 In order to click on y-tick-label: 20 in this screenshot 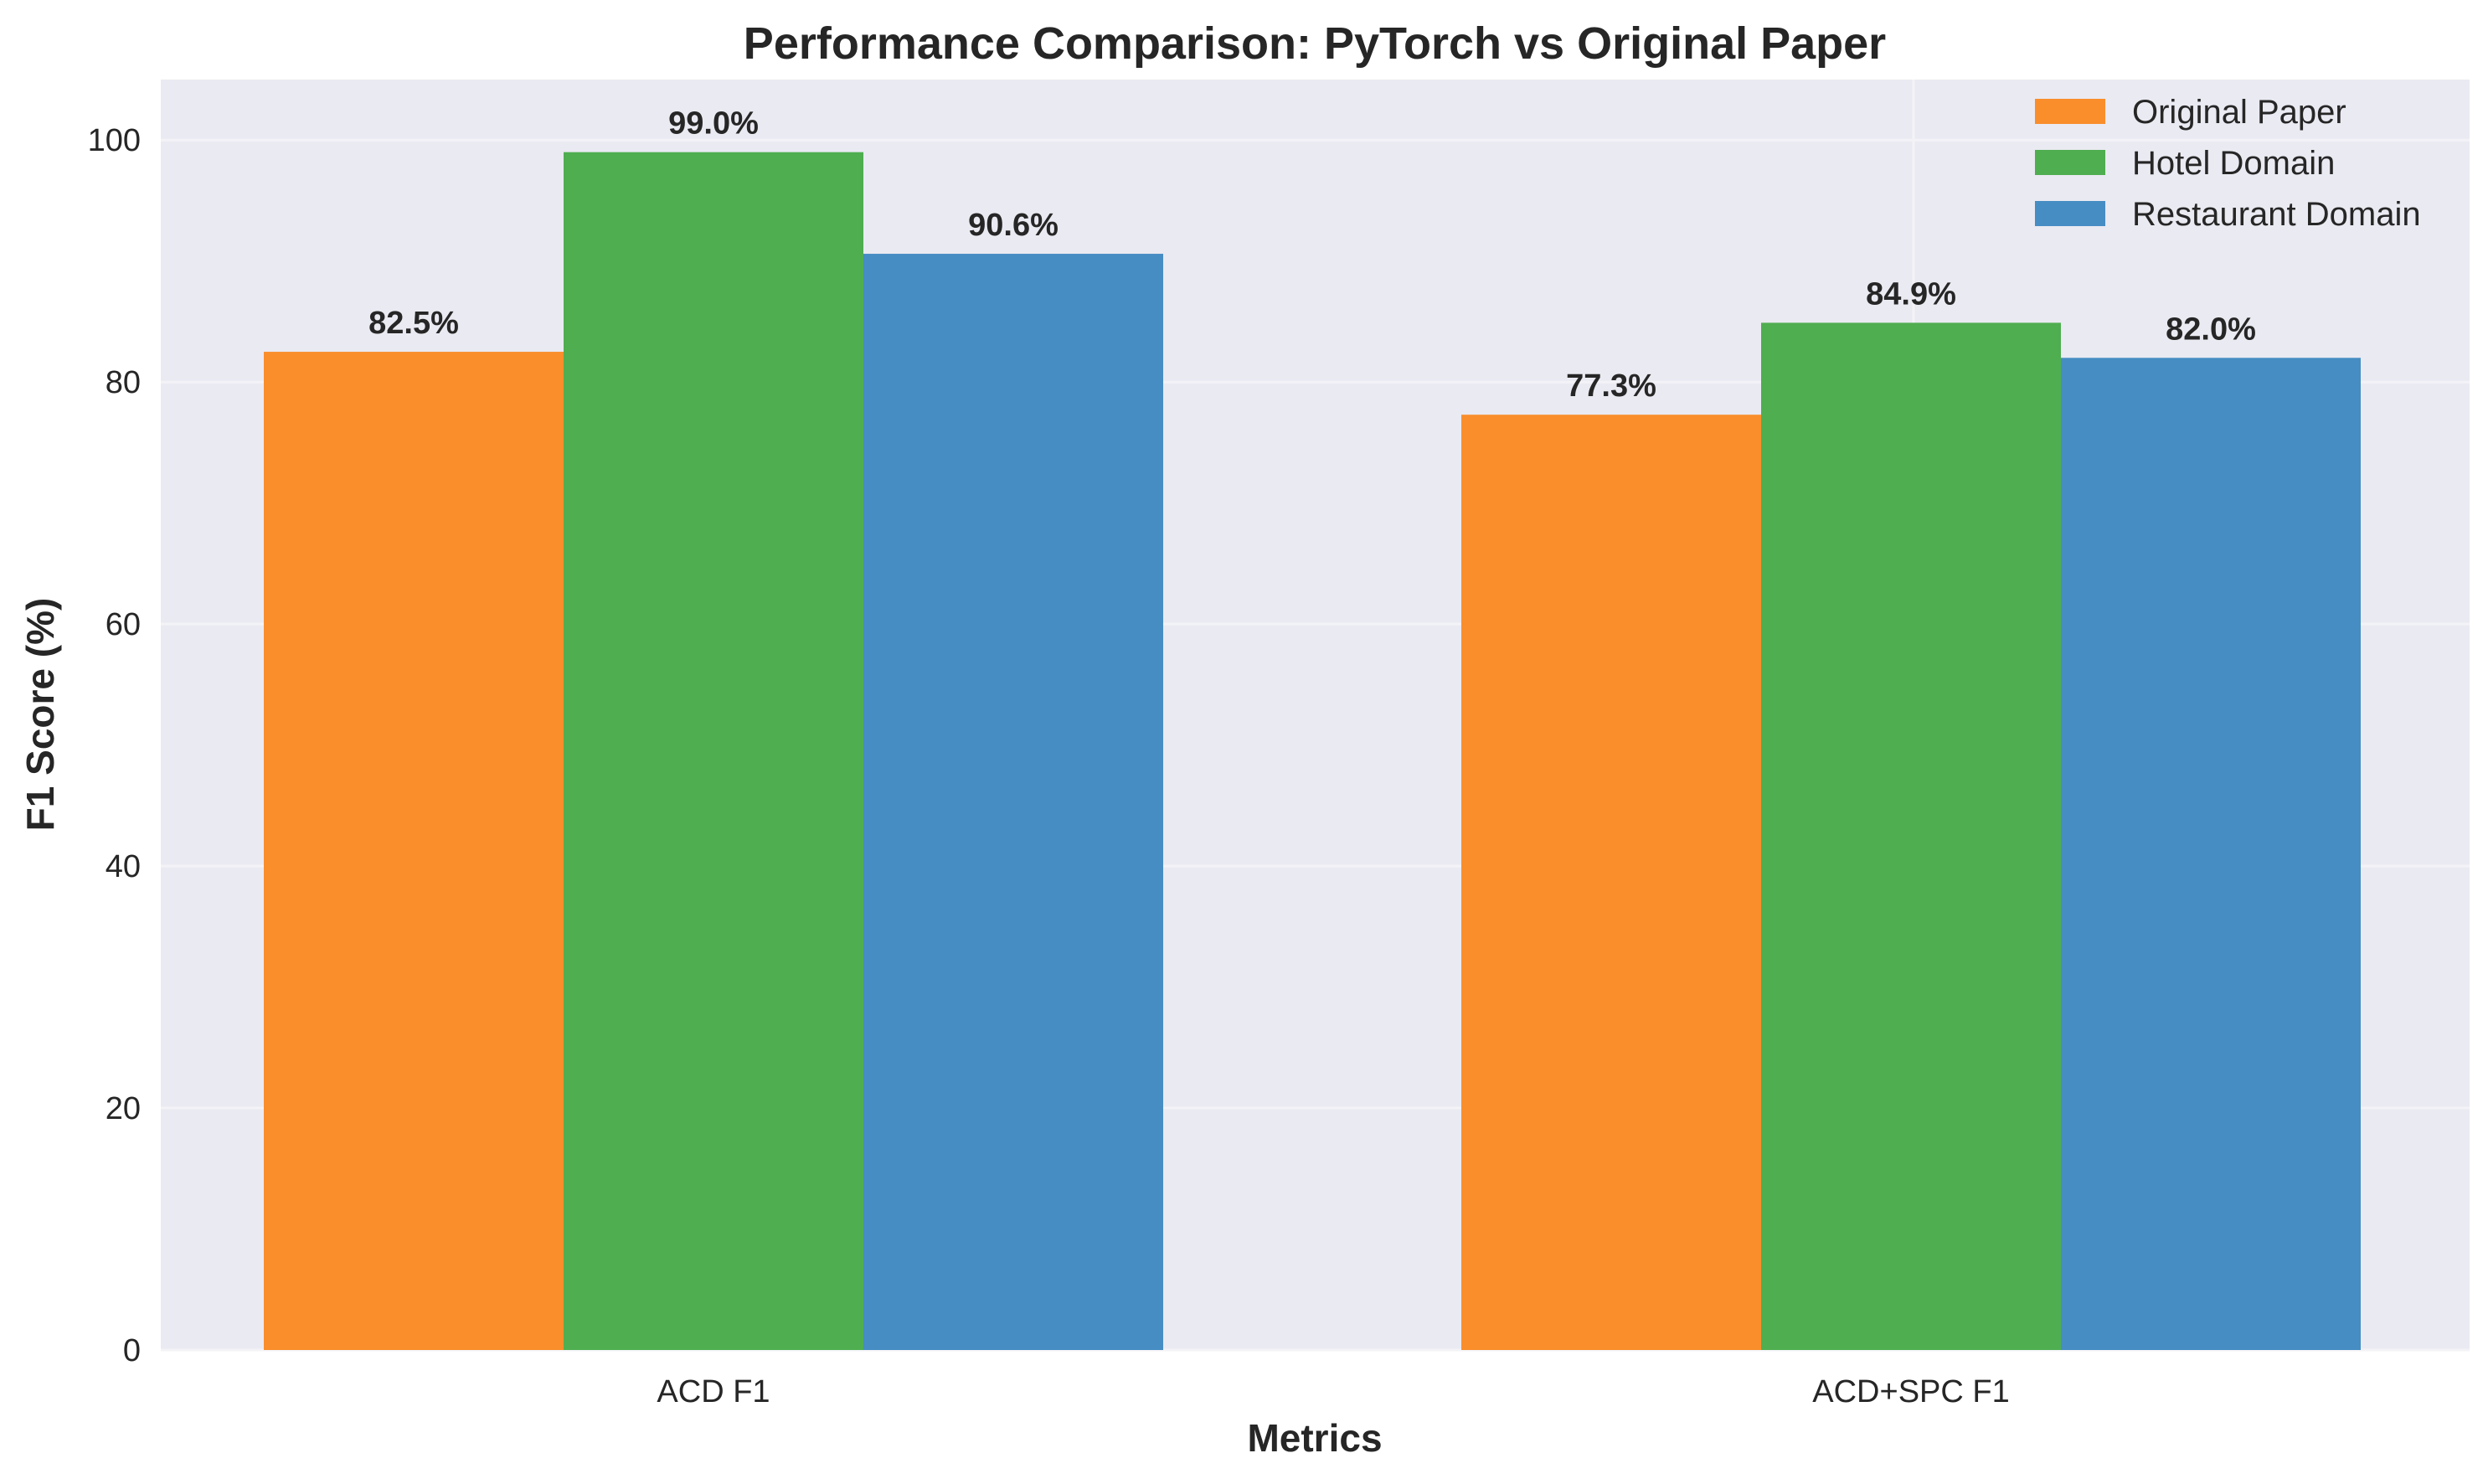, I will do `click(124, 1108)`.